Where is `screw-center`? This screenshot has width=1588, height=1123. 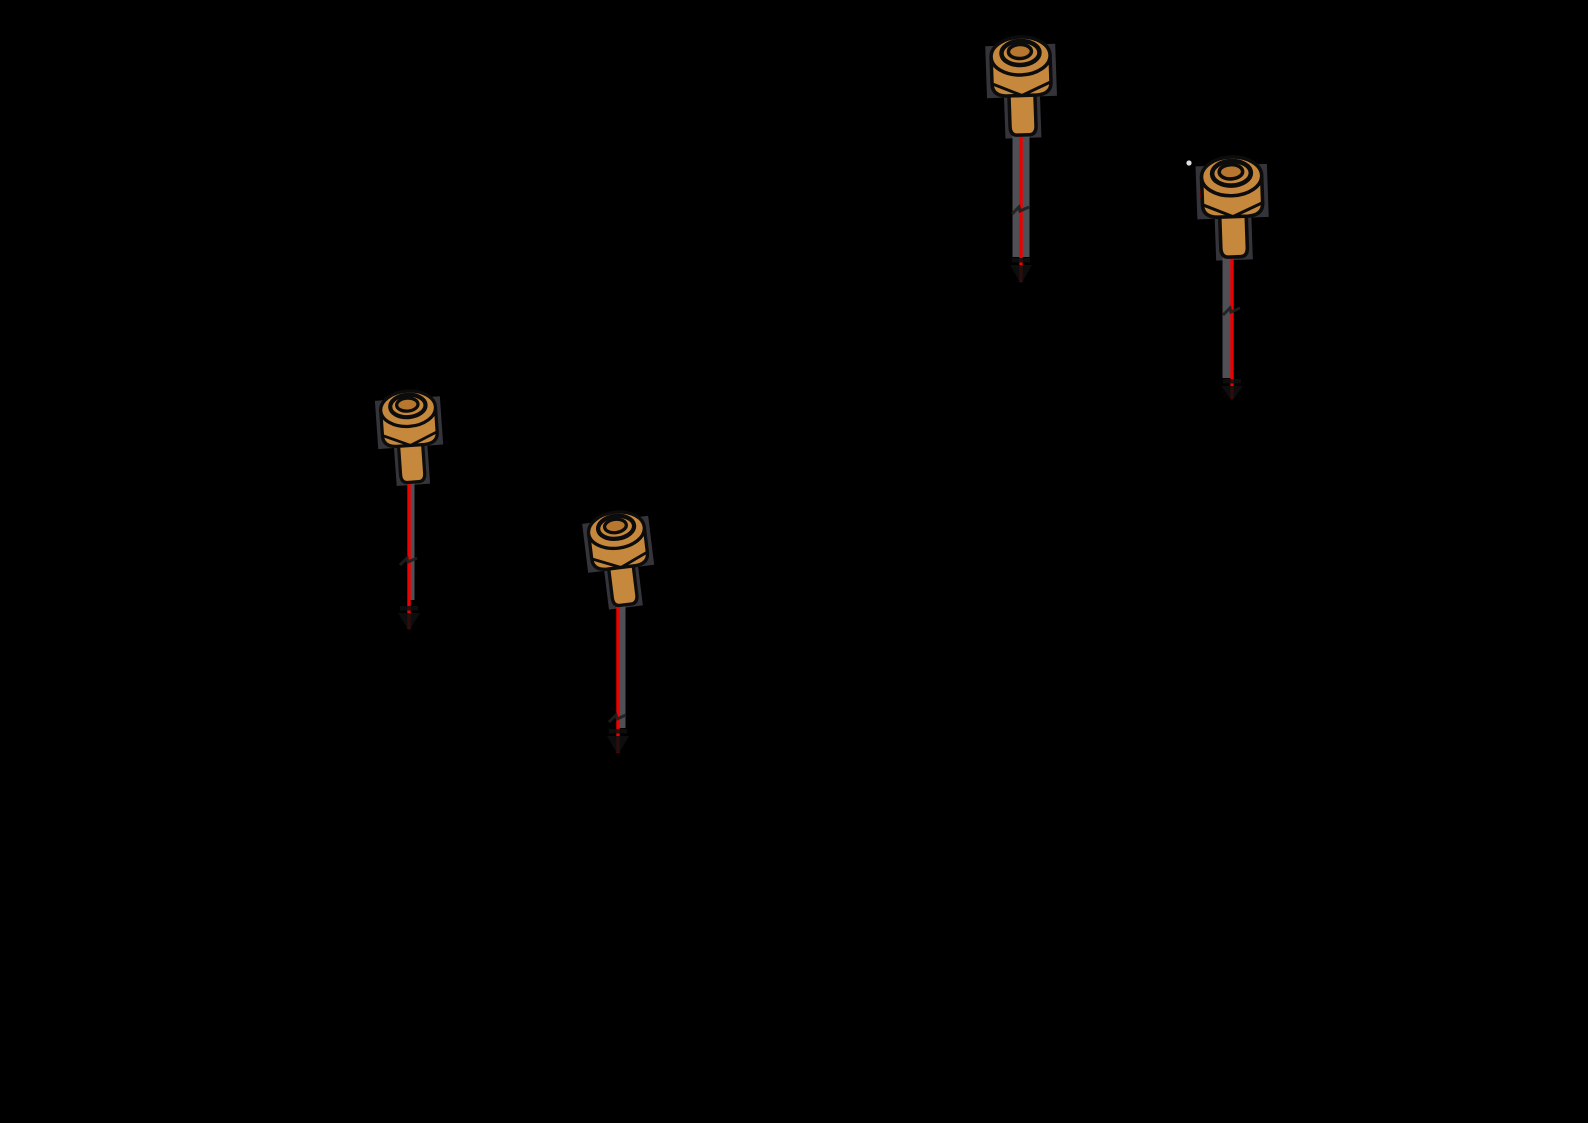
screw-center is located at coordinates (618, 632).